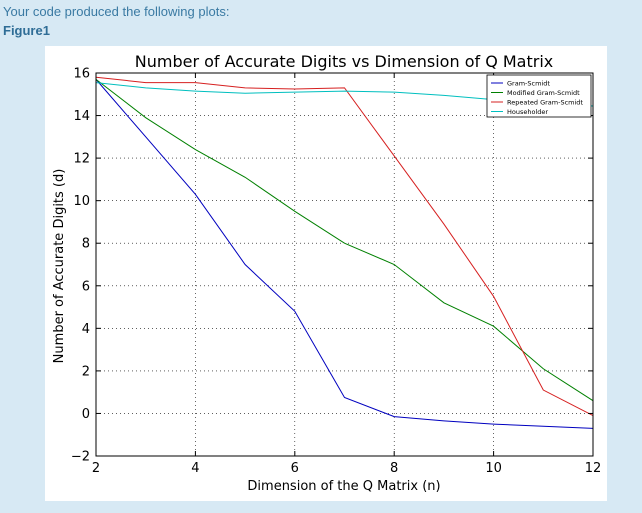 The width and height of the screenshot is (642, 513). Describe the element at coordinates (86, 329) in the screenshot. I see `y-tick-label-3: 4` at that location.